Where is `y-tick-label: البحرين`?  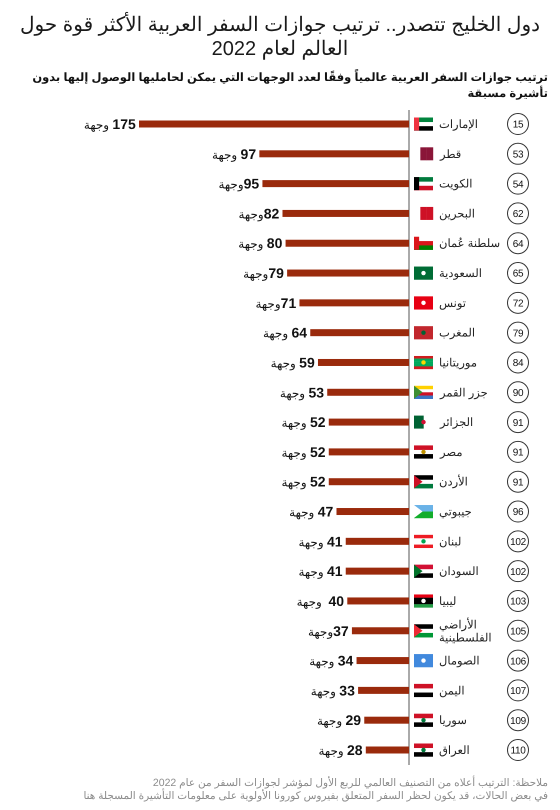
y-tick-label: البحرين is located at coordinates (457, 214).